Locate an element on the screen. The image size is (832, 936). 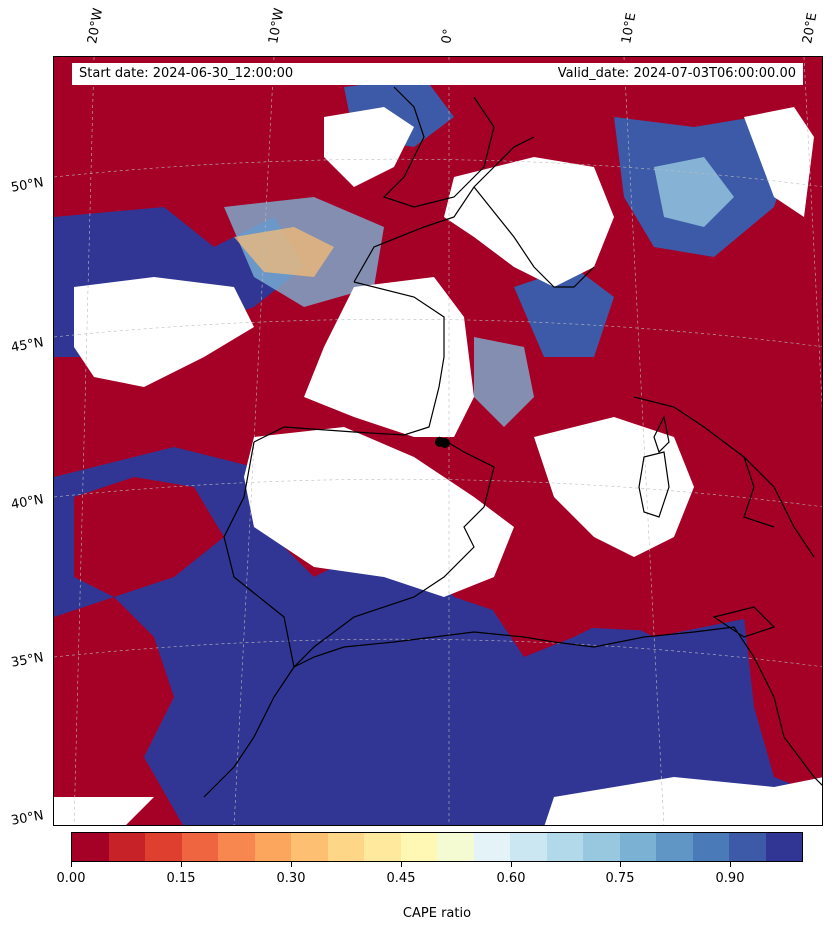
colorbar-label: CAPE ratio is located at coordinates (437, 913).